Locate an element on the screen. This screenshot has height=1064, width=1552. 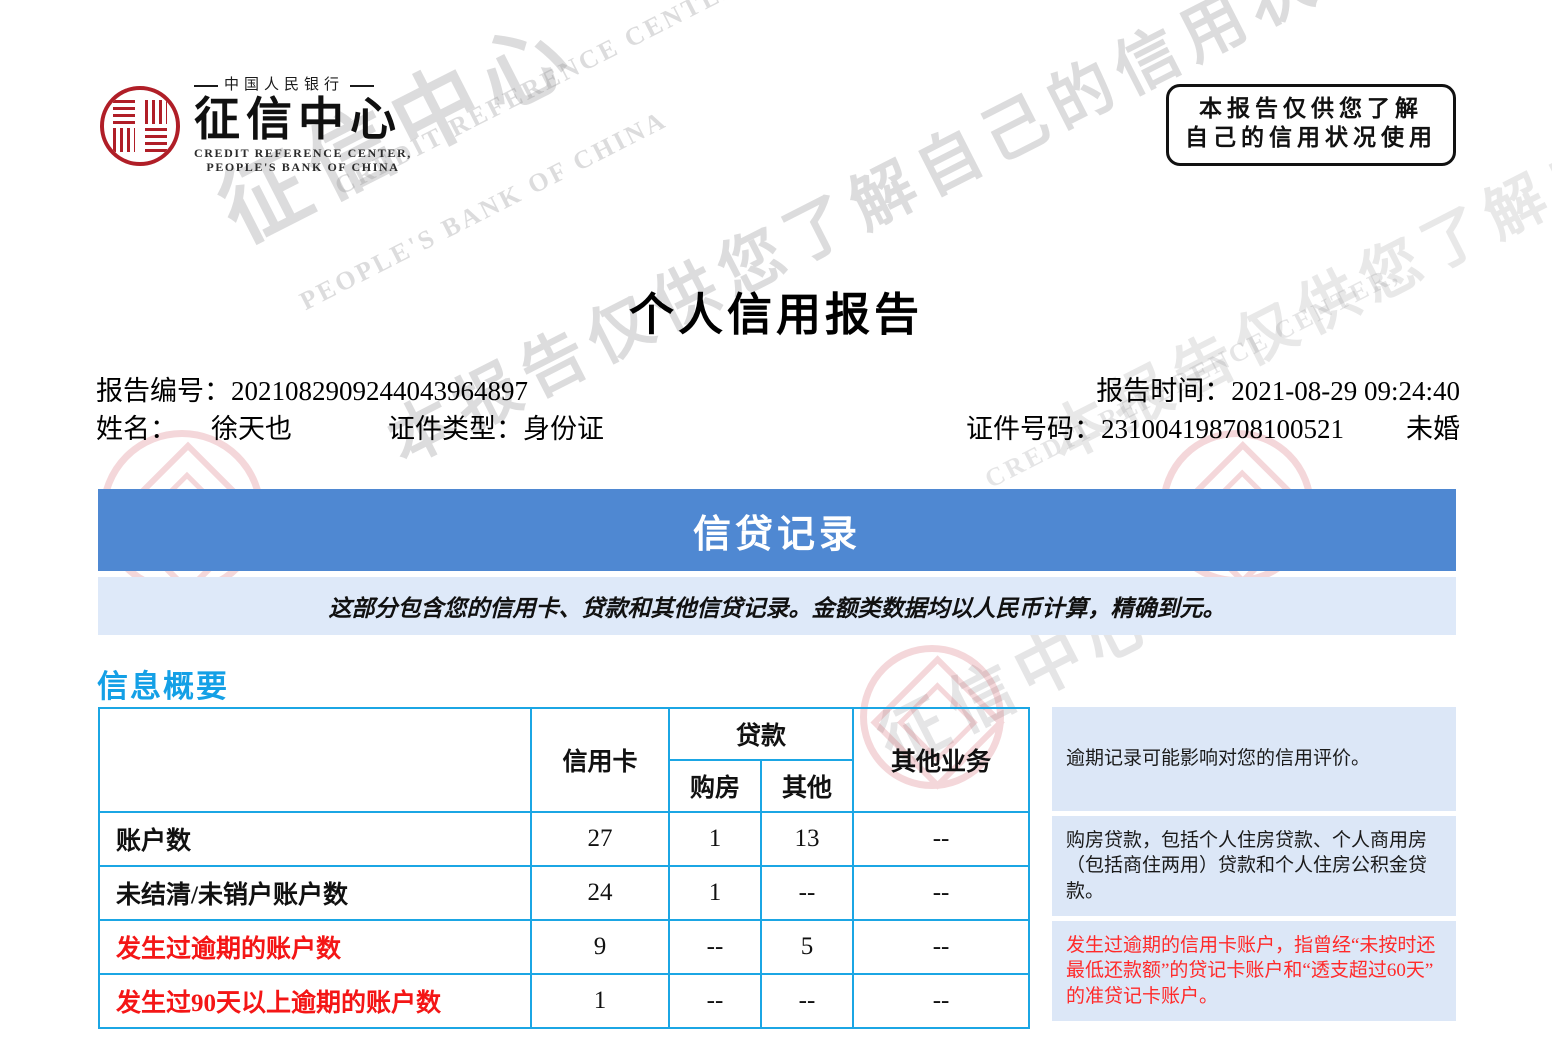
summary-header-loan: 贷款 is located at coordinates (761, 734).